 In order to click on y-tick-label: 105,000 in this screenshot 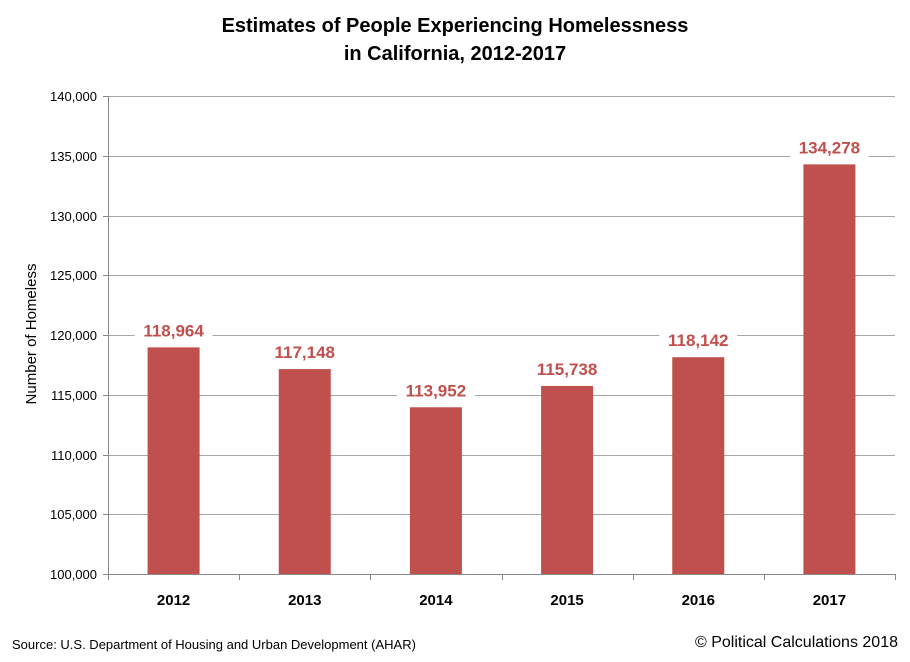, I will do `click(73, 514)`.